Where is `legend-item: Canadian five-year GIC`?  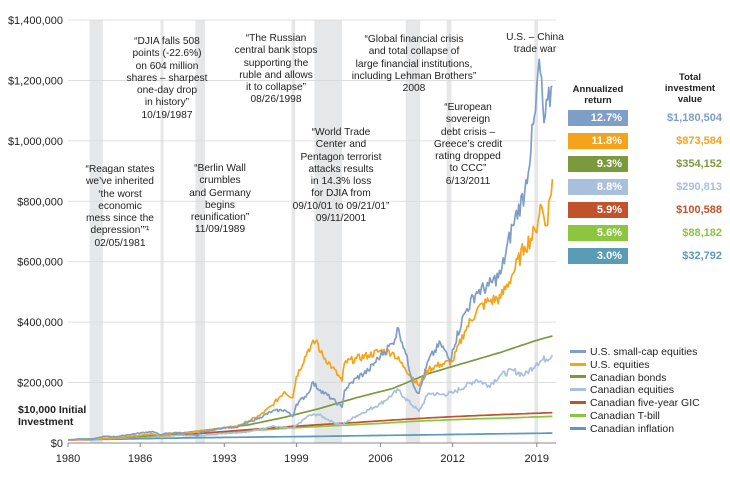
legend-item: Canadian five-year GIC is located at coordinates (635, 403).